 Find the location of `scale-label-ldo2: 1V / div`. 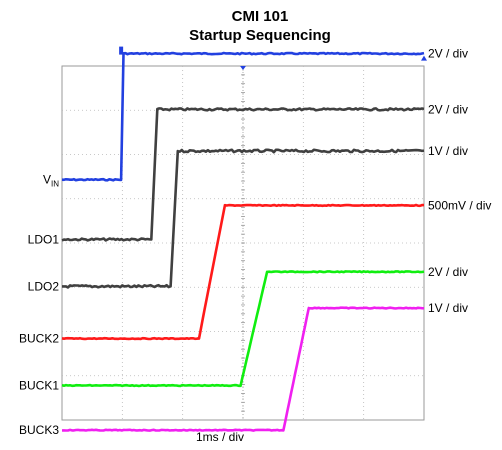

scale-label-ldo2: 1V / div is located at coordinates (448, 151).